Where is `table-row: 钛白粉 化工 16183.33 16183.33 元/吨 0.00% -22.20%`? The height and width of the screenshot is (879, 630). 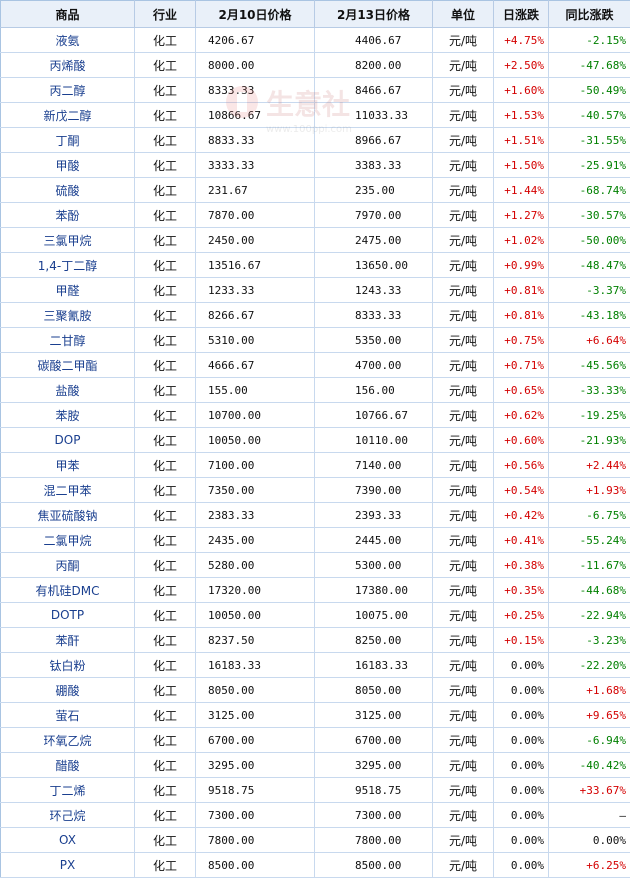 table-row: 钛白粉 化工 16183.33 16183.33 元/吨 0.00% -22.20% is located at coordinates (315, 665).